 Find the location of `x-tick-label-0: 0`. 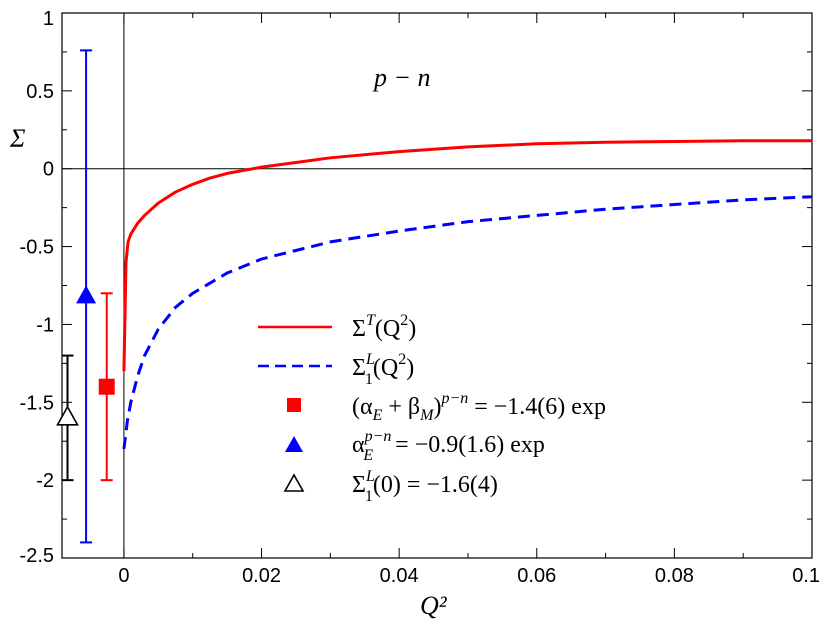

x-tick-label-0: 0 is located at coordinates (123, 576).